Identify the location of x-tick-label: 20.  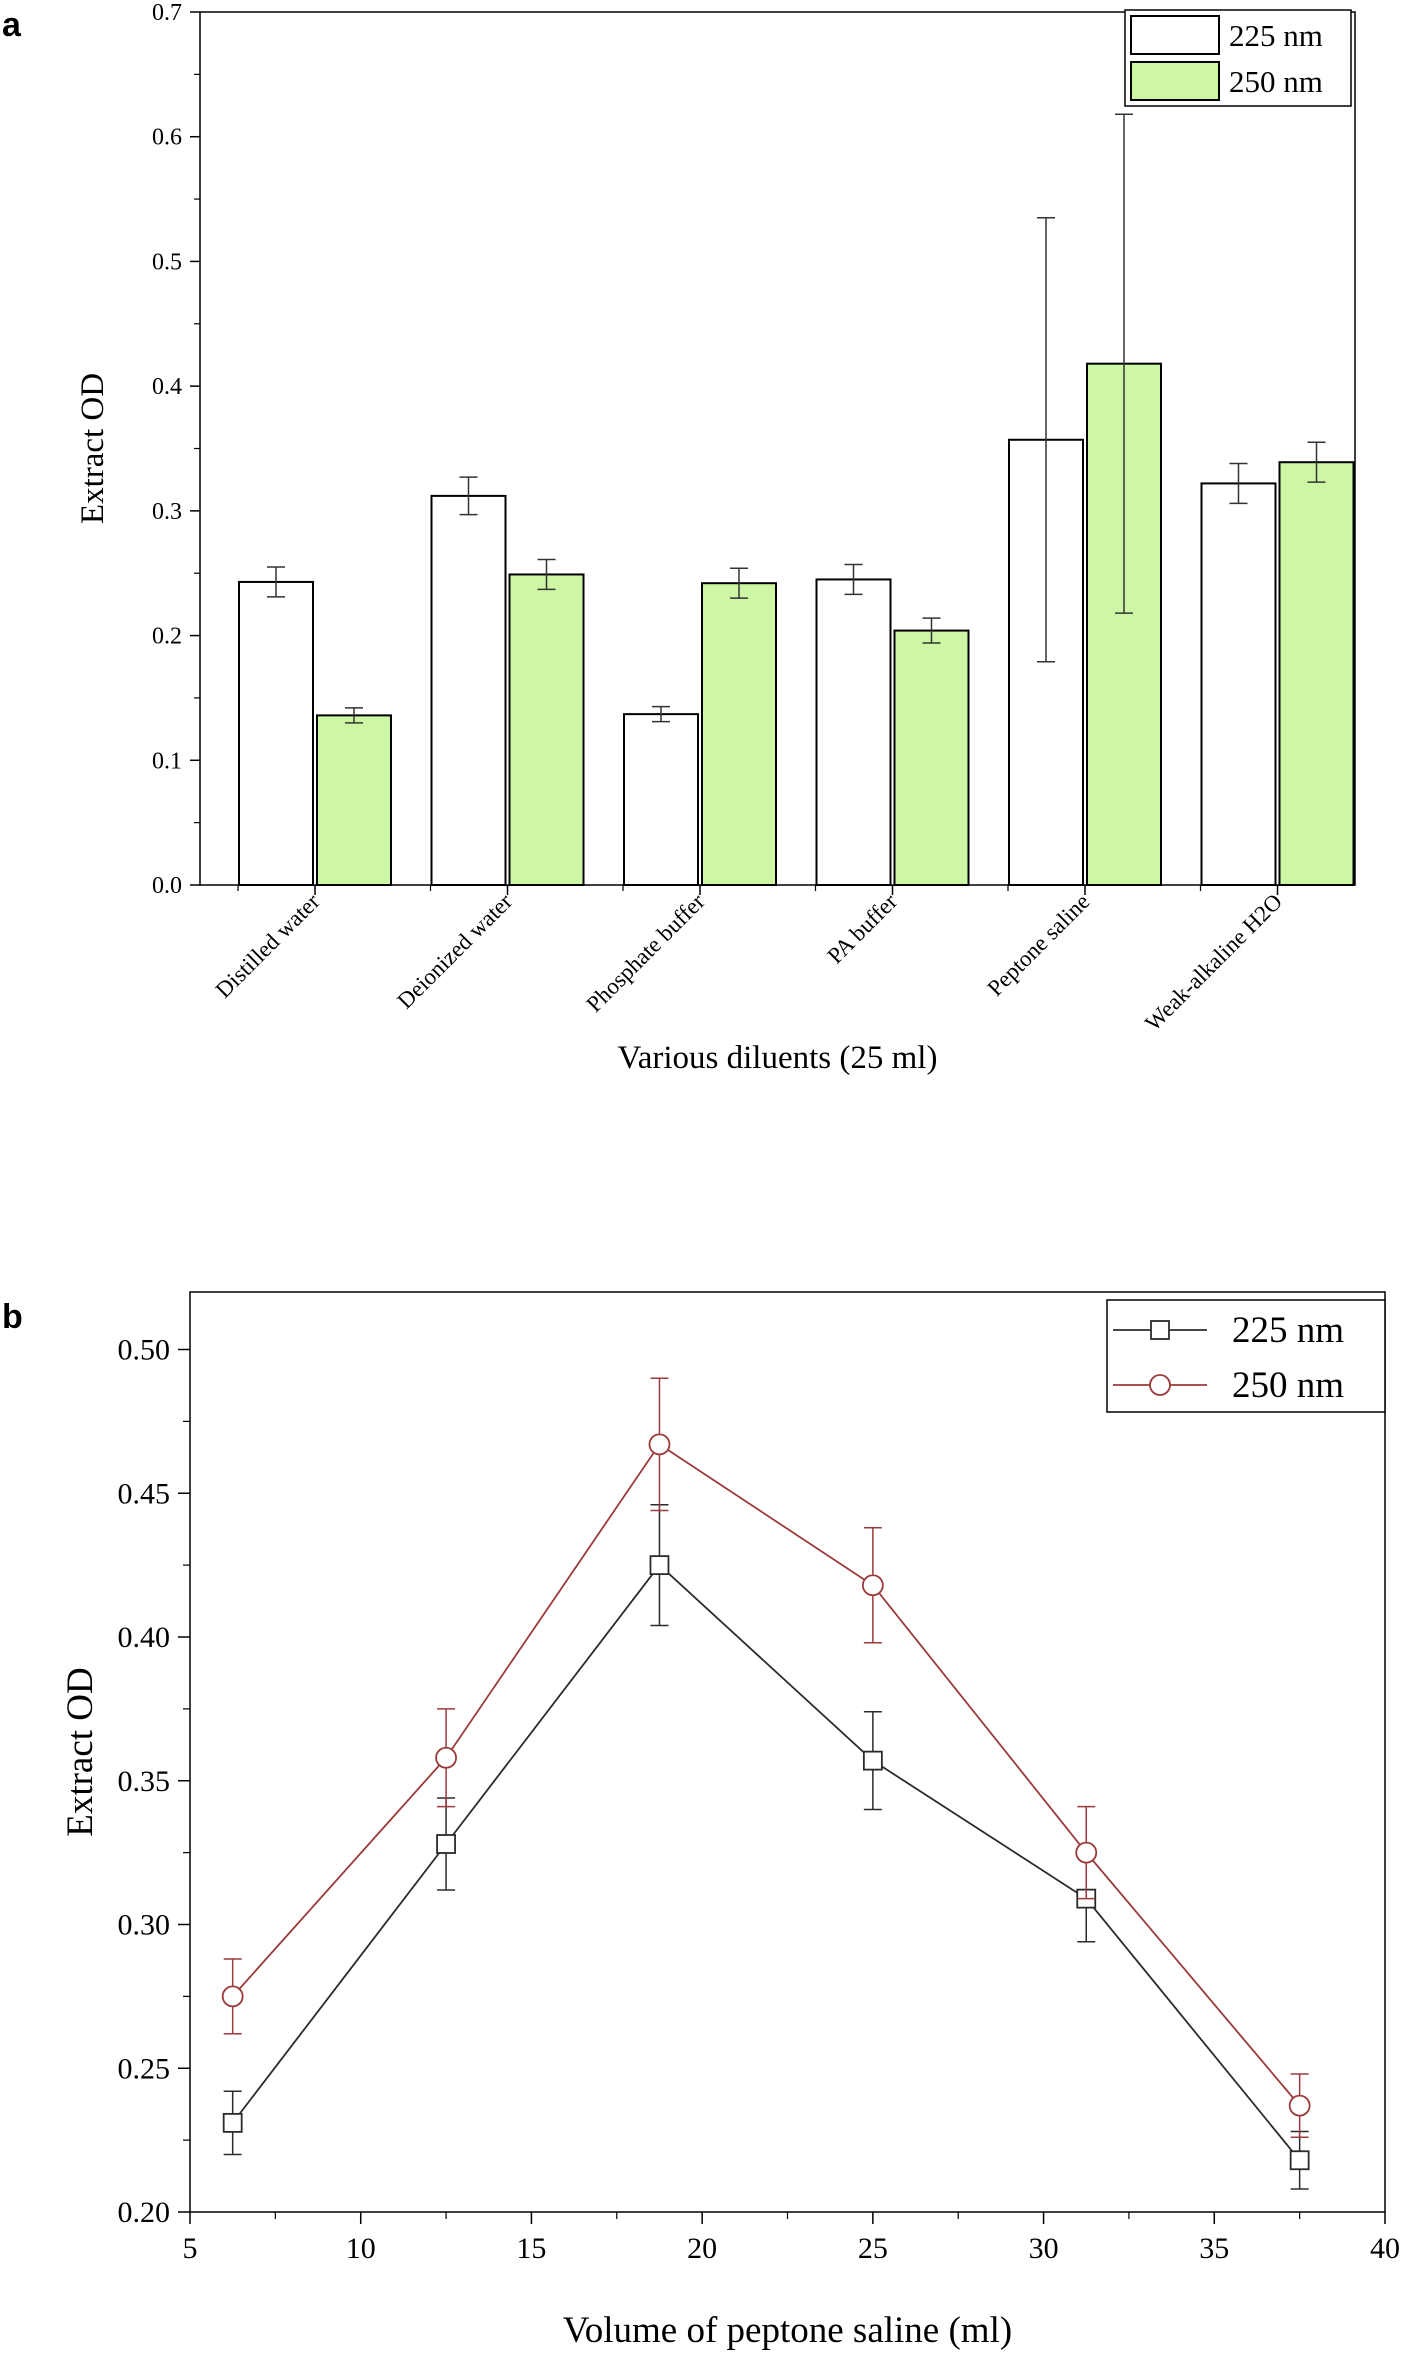
(702, 2248).